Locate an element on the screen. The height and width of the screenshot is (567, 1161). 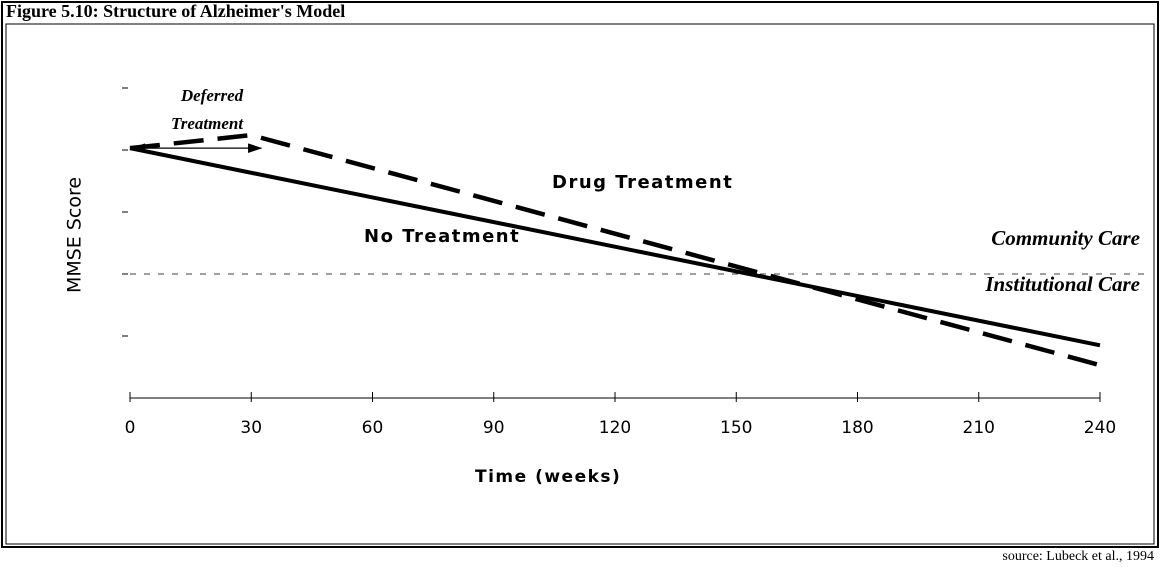
annotation: Deferred Treatment is located at coordinates (207, 109).